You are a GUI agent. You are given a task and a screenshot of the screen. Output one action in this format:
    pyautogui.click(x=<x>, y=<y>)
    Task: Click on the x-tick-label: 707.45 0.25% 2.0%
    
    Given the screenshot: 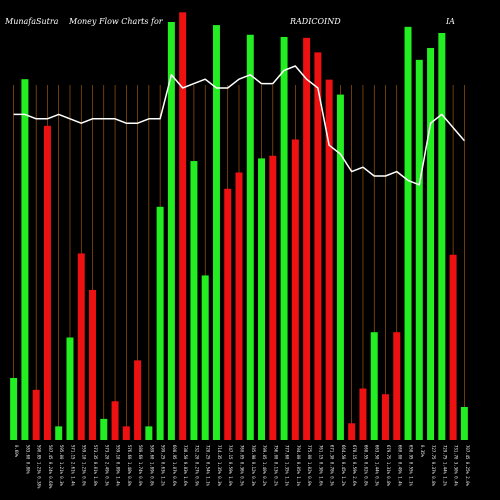 What is the action you would take?
    pyautogui.click(x=467, y=466)
    